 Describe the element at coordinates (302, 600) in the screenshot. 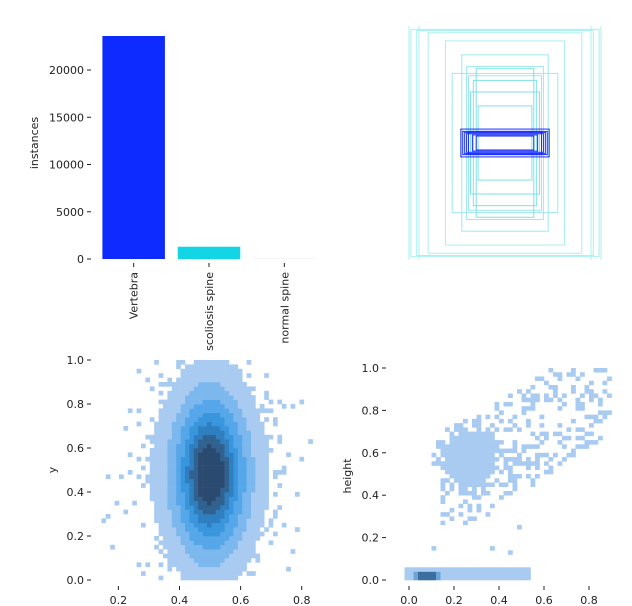

I see `xy-x-tick-label: 0.8` at that location.